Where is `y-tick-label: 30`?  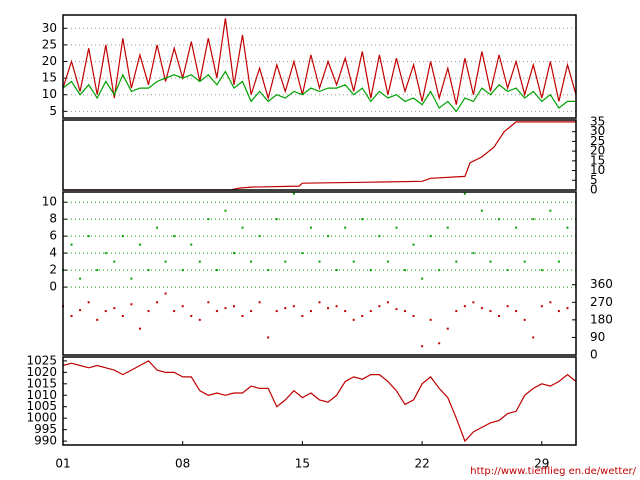
y-tick-label: 30 is located at coordinates (49, 28).